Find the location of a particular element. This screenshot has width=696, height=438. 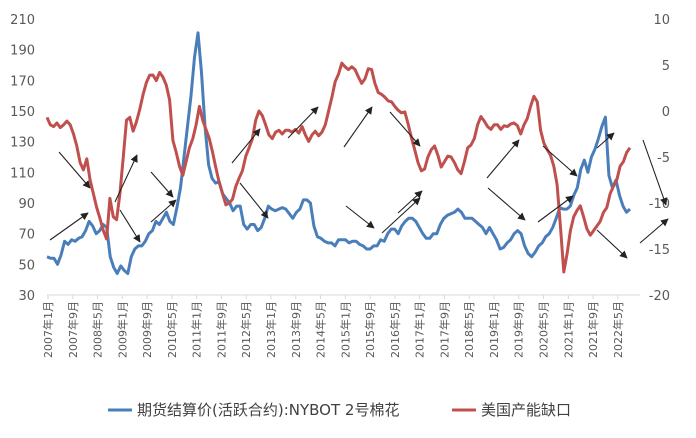

right-tick-label: 5 is located at coordinates (666, 66).